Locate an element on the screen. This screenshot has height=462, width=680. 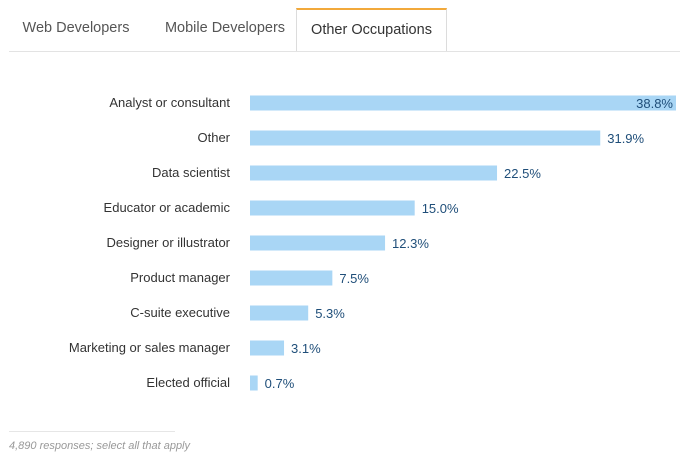
value-label-designer-or-illustrator: 12.3% is located at coordinates (410, 243).